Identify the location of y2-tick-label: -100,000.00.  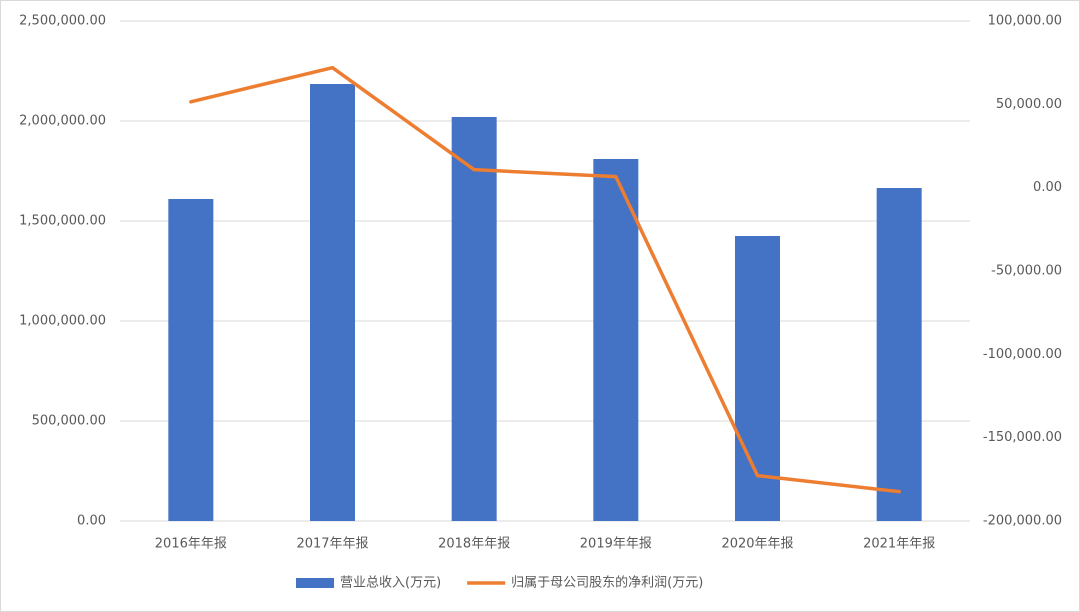
(1022, 354).